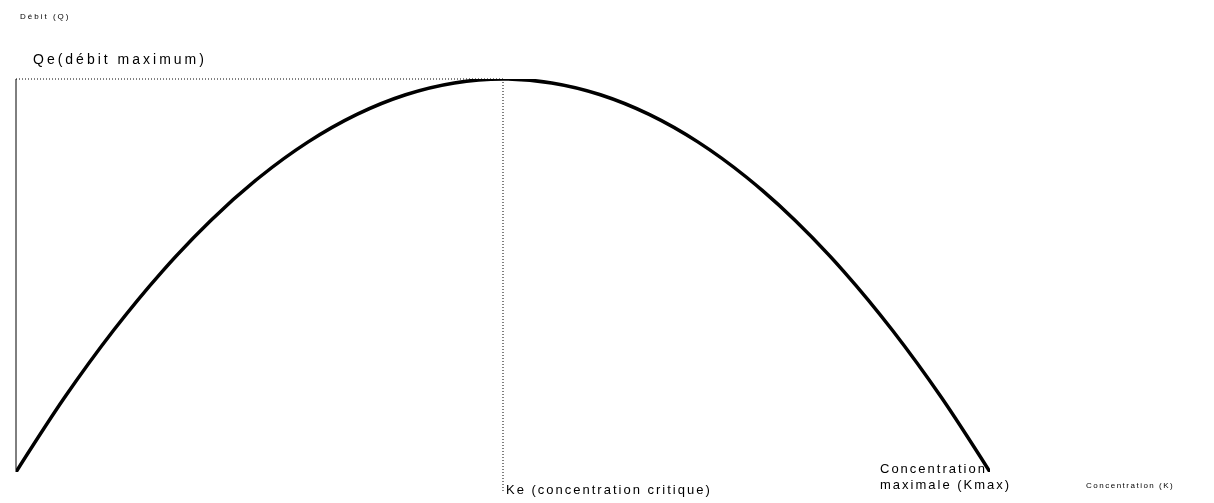  What do you see at coordinates (609, 489) in the screenshot?
I see `text: Ke (concentration critique)` at bounding box center [609, 489].